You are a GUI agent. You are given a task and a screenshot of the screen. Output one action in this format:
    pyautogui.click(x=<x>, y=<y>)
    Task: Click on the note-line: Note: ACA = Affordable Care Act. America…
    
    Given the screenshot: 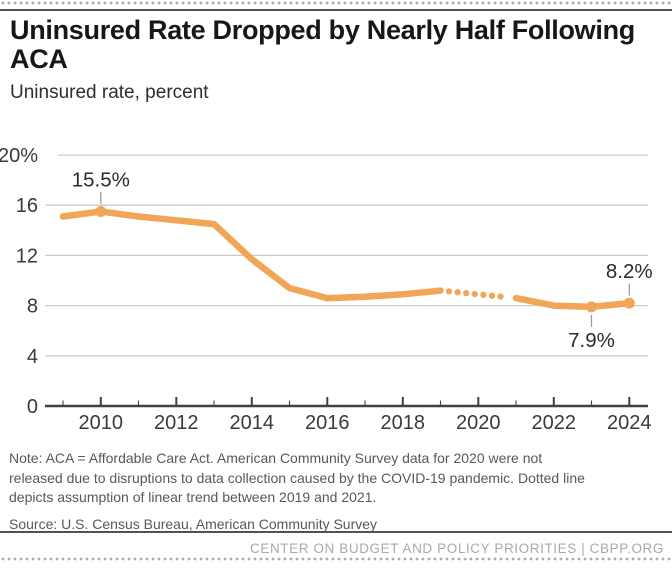 What is the action you would take?
    pyautogui.click(x=276, y=458)
    